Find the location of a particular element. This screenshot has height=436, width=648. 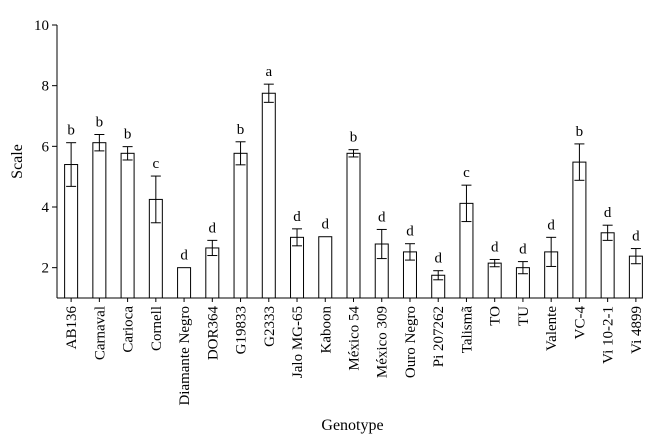

x-tick-label: México 309 is located at coordinates (383, 342).